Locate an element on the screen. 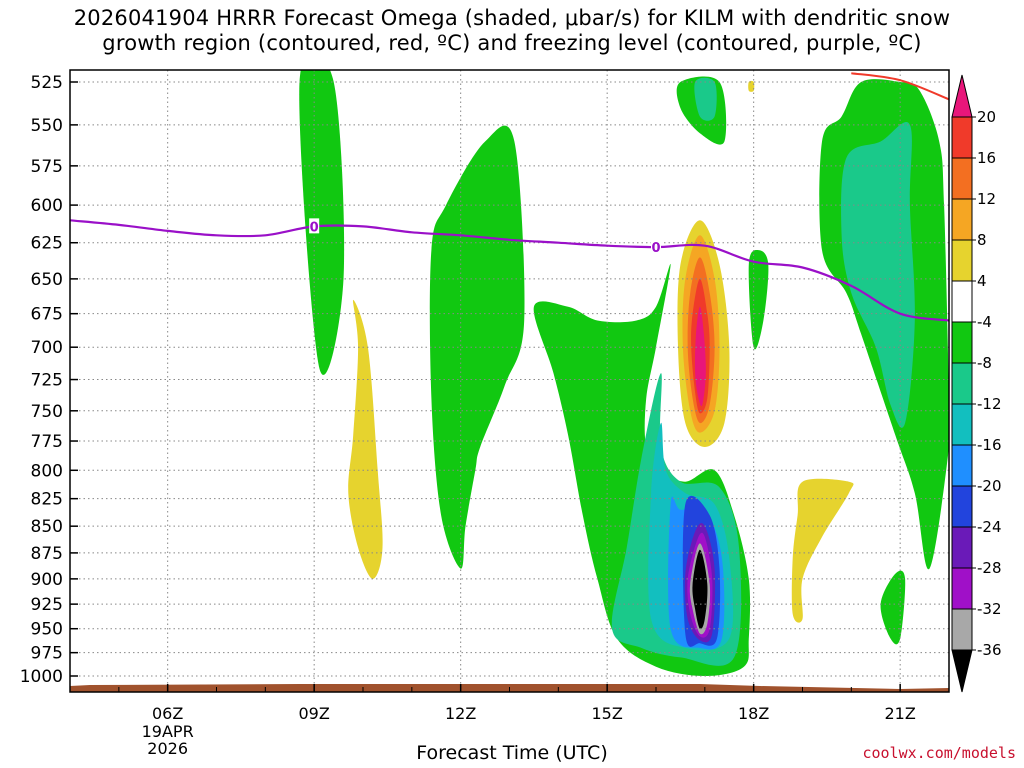  x-axis-label: Forecast Time (UTC) is located at coordinates (512, 753).